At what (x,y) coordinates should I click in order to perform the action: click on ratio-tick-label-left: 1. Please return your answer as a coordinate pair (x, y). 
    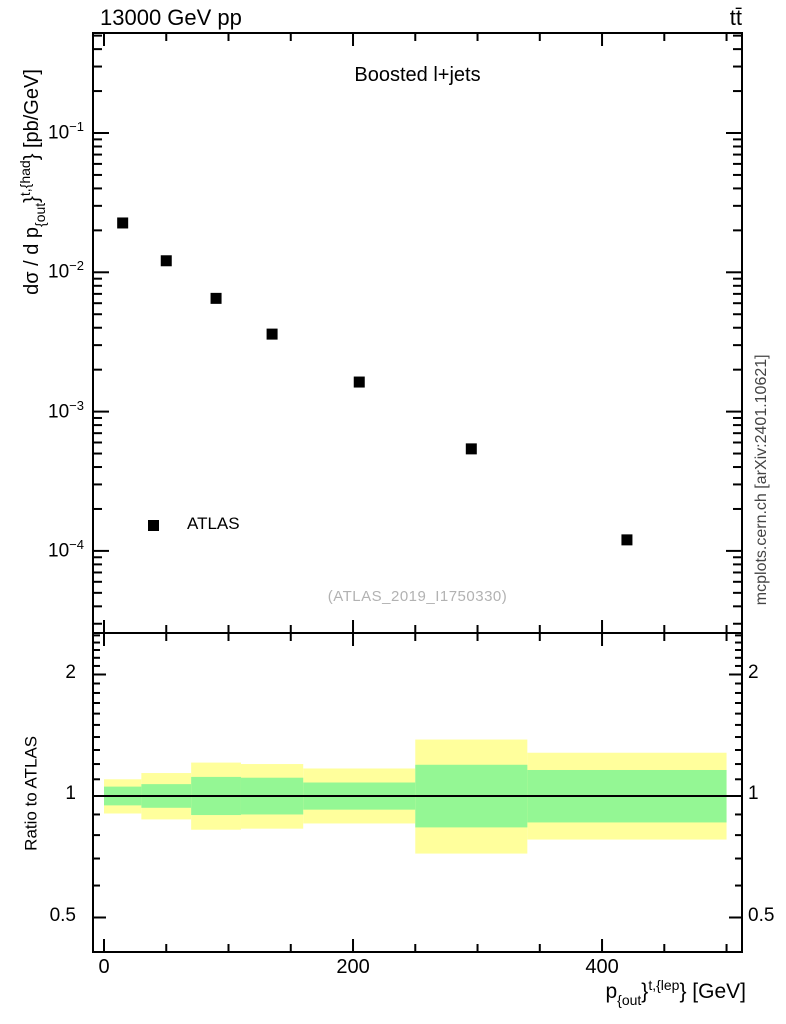
    Looking at the image, I should click on (70, 793).